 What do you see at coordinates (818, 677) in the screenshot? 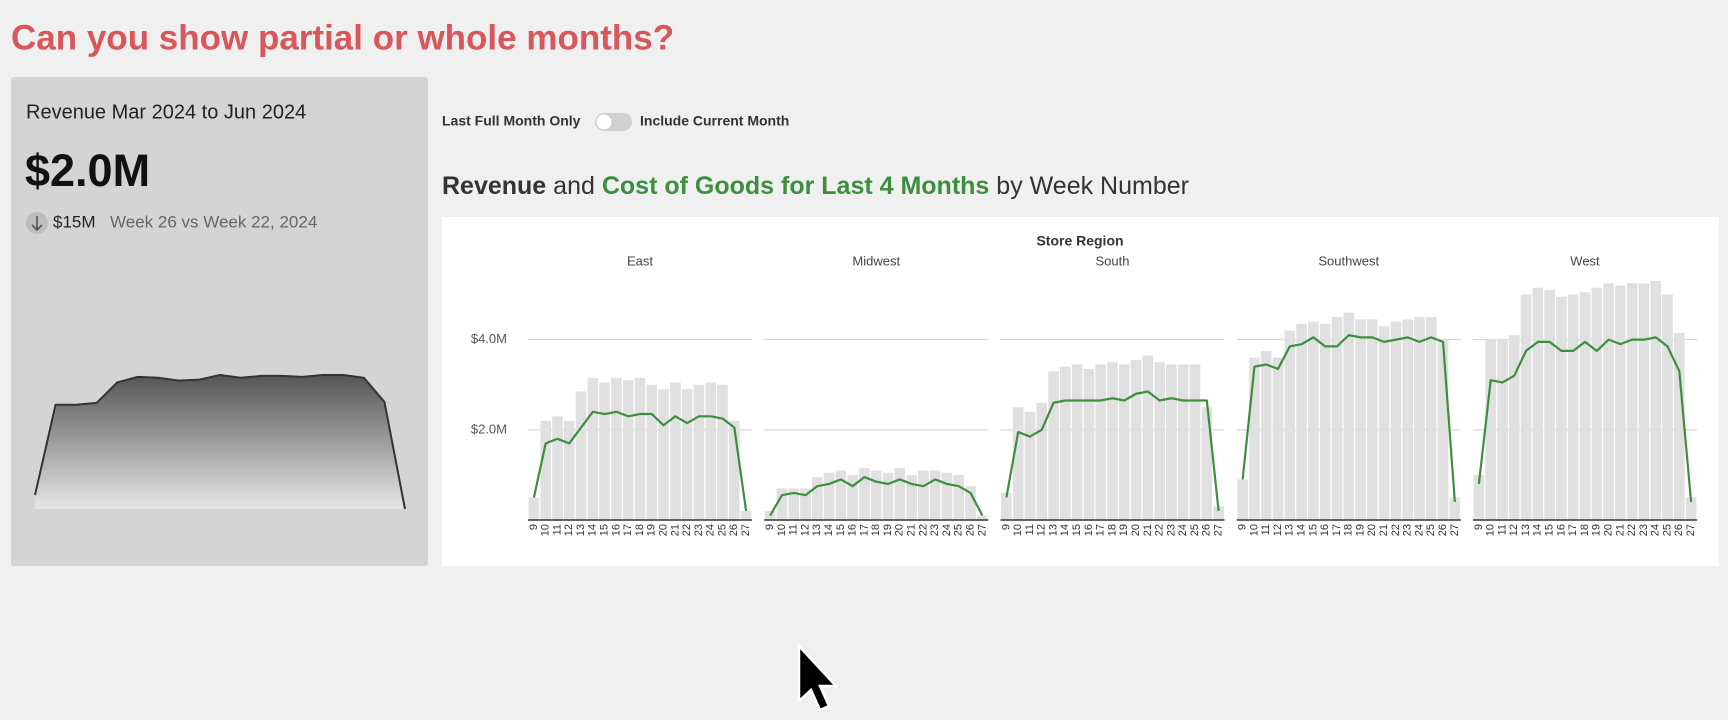
I see `mouse-cursor` at bounding box center [818, 677].